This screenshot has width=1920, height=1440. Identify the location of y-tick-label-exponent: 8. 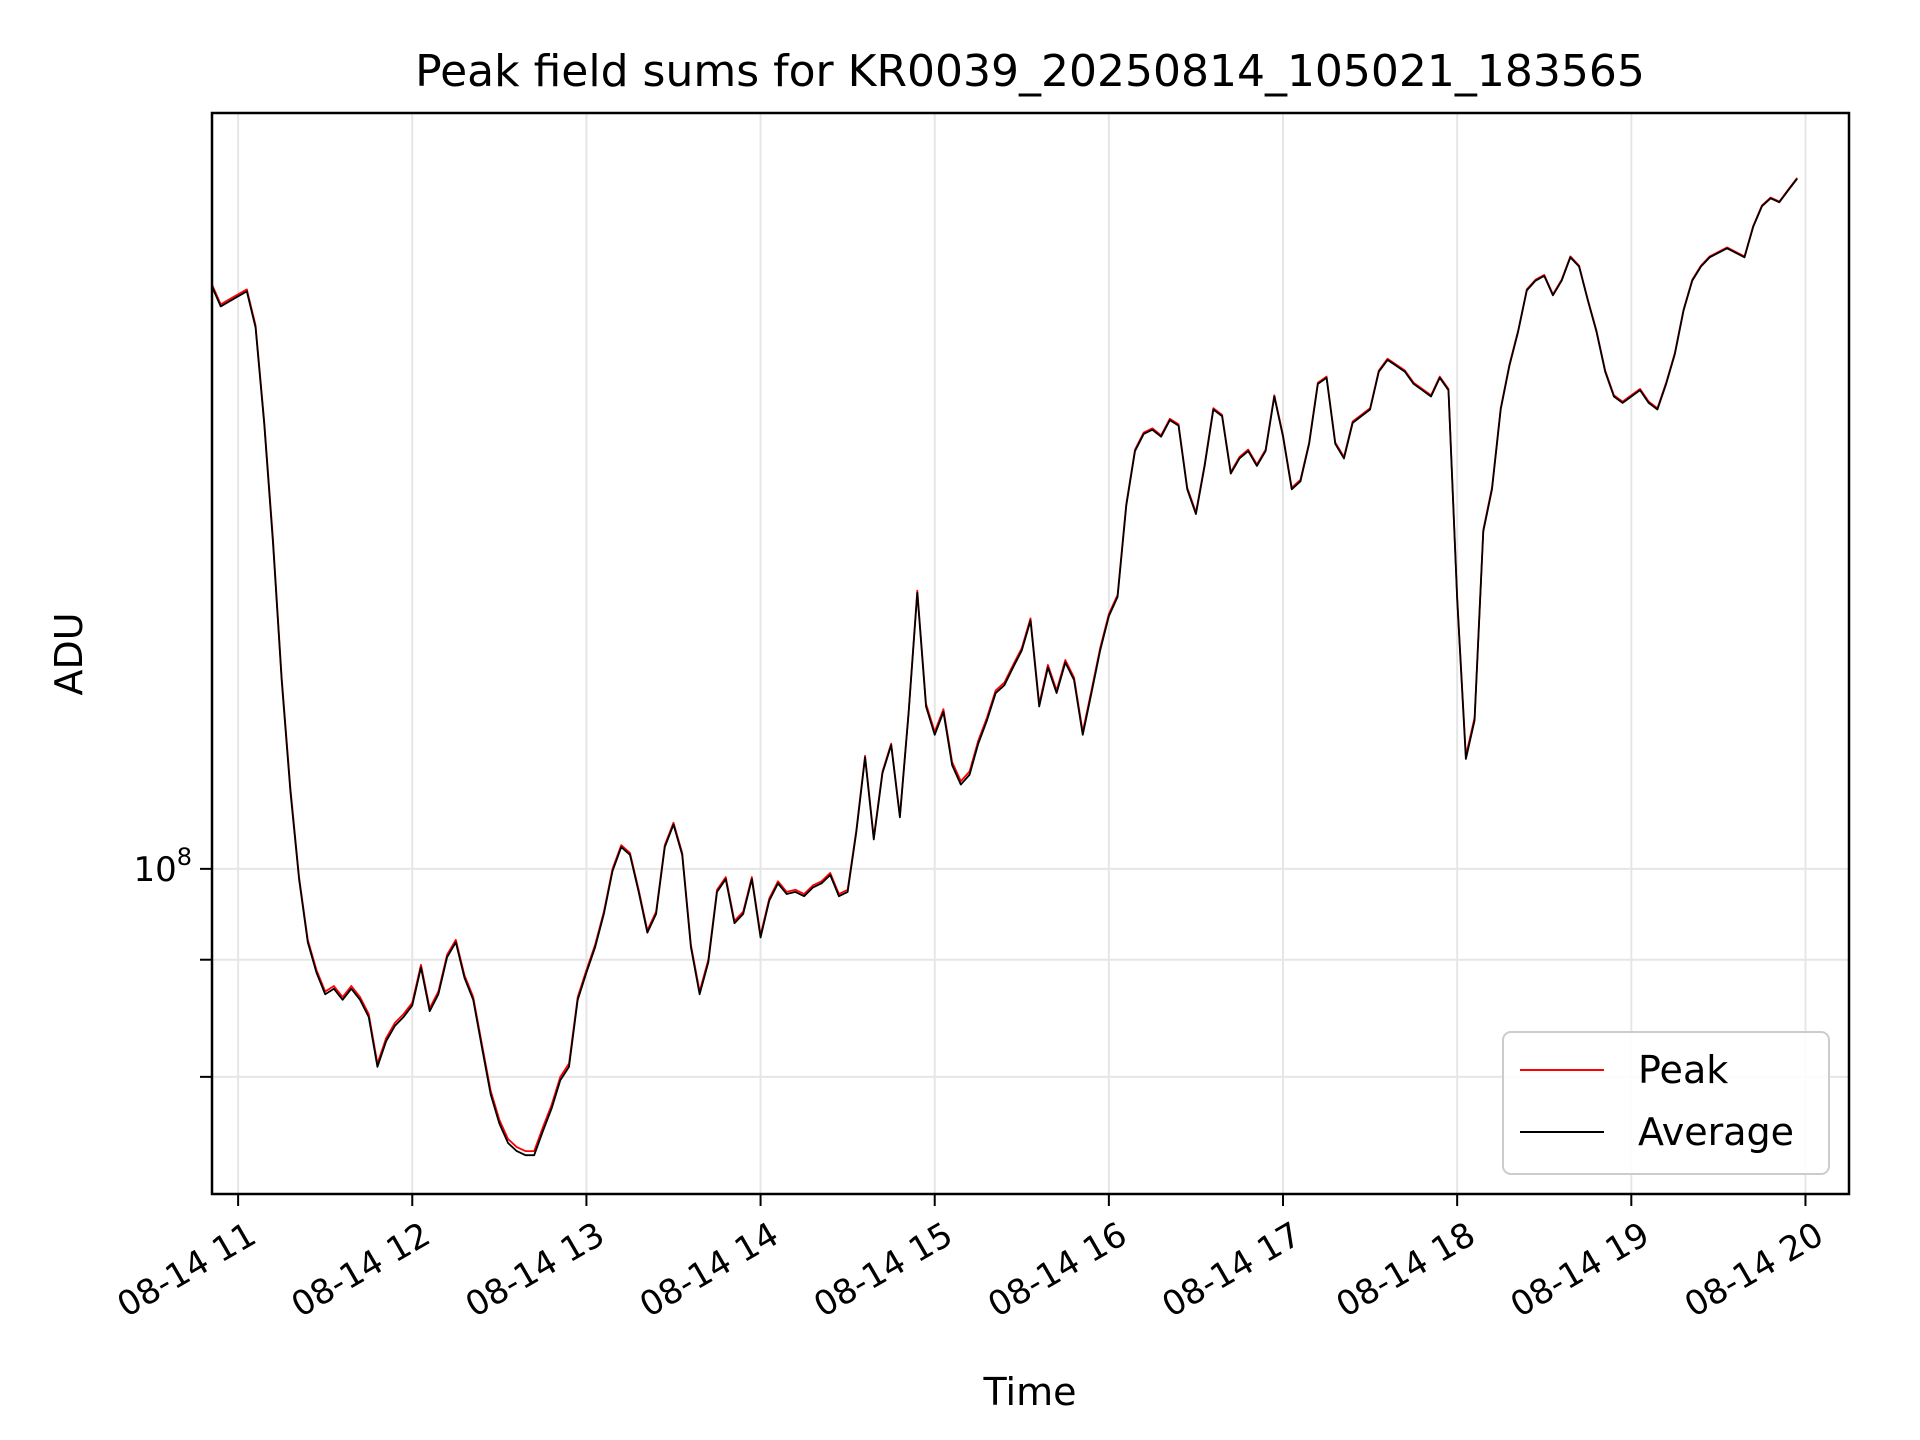
(184, 857).